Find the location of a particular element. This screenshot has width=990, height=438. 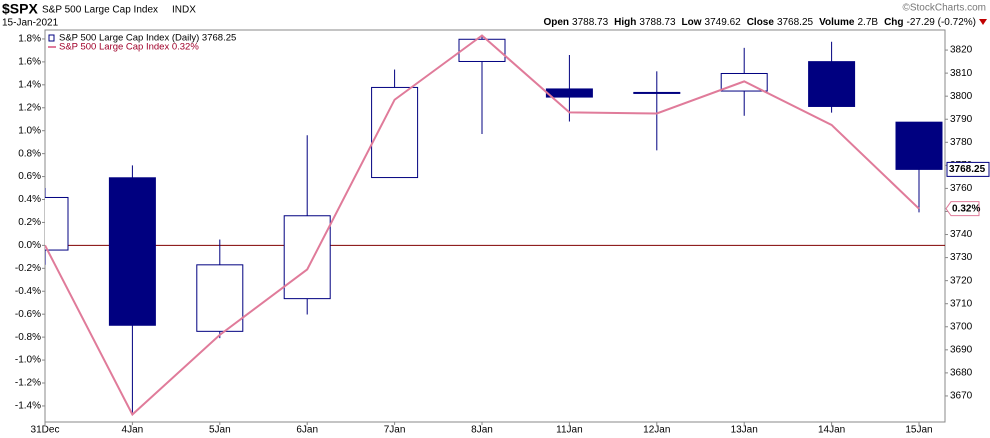

y-tick-label: 0.0% is located at coordinates (29, 245).